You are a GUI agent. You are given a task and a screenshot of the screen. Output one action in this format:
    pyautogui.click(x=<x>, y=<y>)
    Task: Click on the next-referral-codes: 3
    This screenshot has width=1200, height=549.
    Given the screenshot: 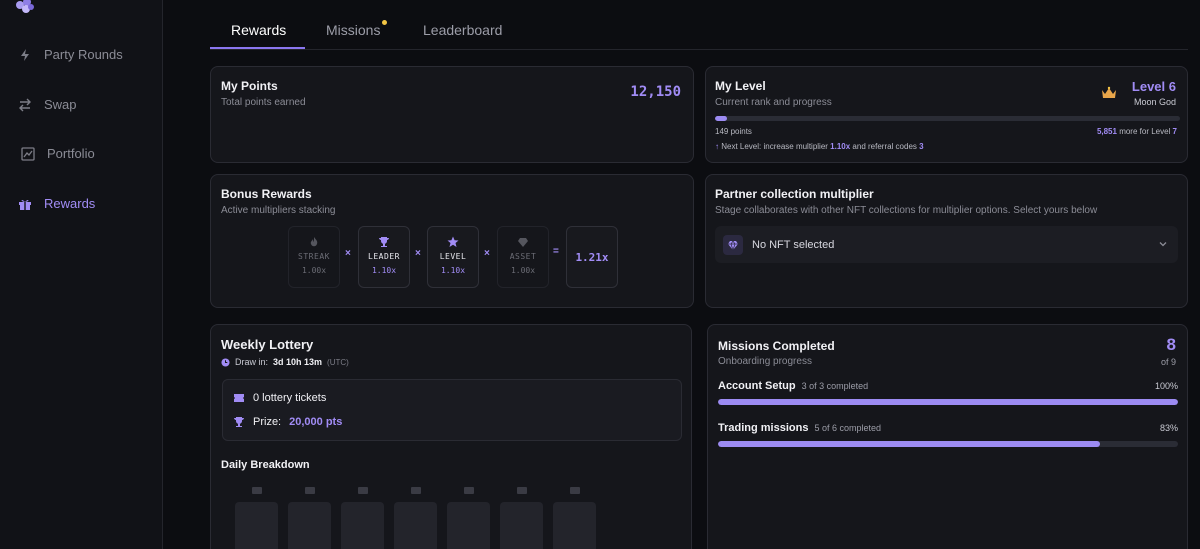 What is the action you would take?
    pyautogui.click(x=921, y=146)
    